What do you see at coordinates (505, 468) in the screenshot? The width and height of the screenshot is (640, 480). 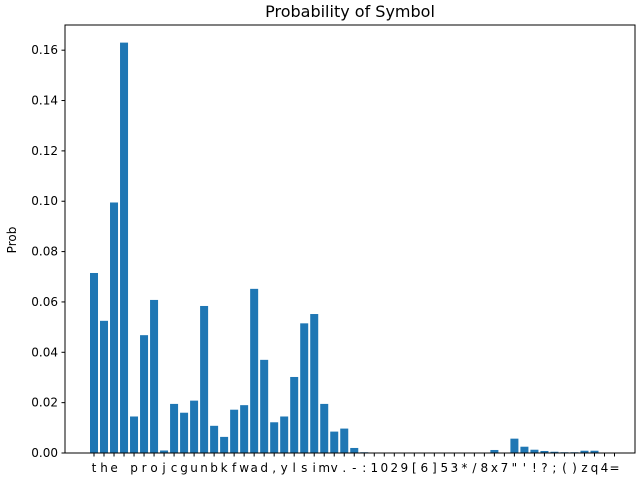 I see `x-tick-label: 7` at bounding box center [505, 468].